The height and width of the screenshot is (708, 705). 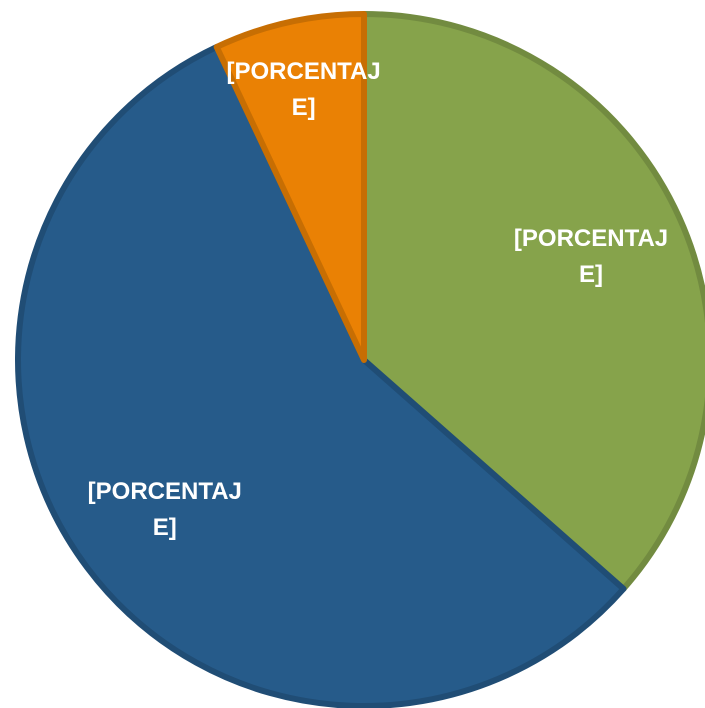 I want to click on pie-slice, so click(x=290, y=187).